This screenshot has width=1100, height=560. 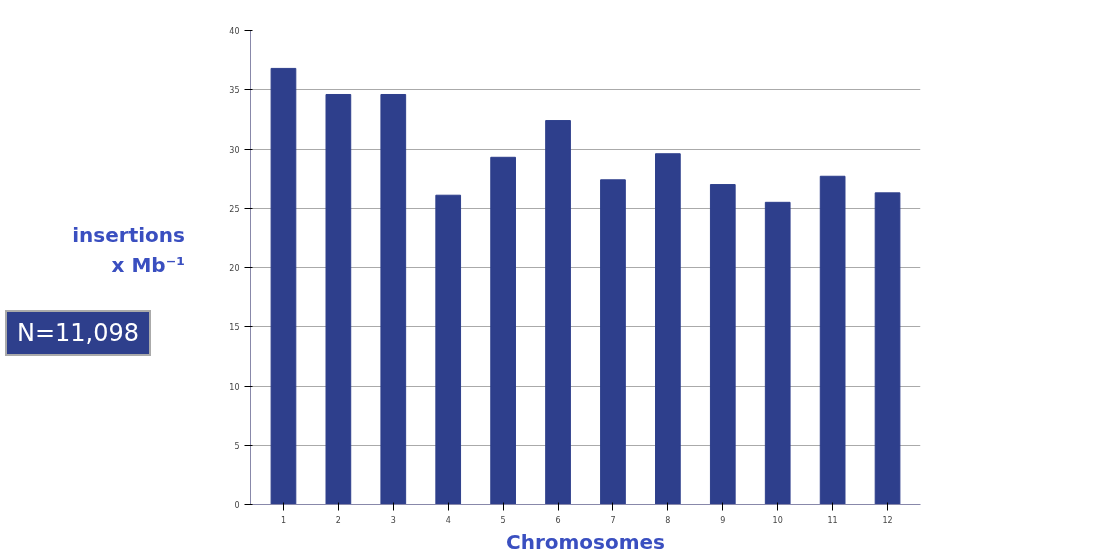 What do you see at coordinates (777, 520) in the screenshot?
I see `x-tick-label: 10` at bounding box center [777, 520].